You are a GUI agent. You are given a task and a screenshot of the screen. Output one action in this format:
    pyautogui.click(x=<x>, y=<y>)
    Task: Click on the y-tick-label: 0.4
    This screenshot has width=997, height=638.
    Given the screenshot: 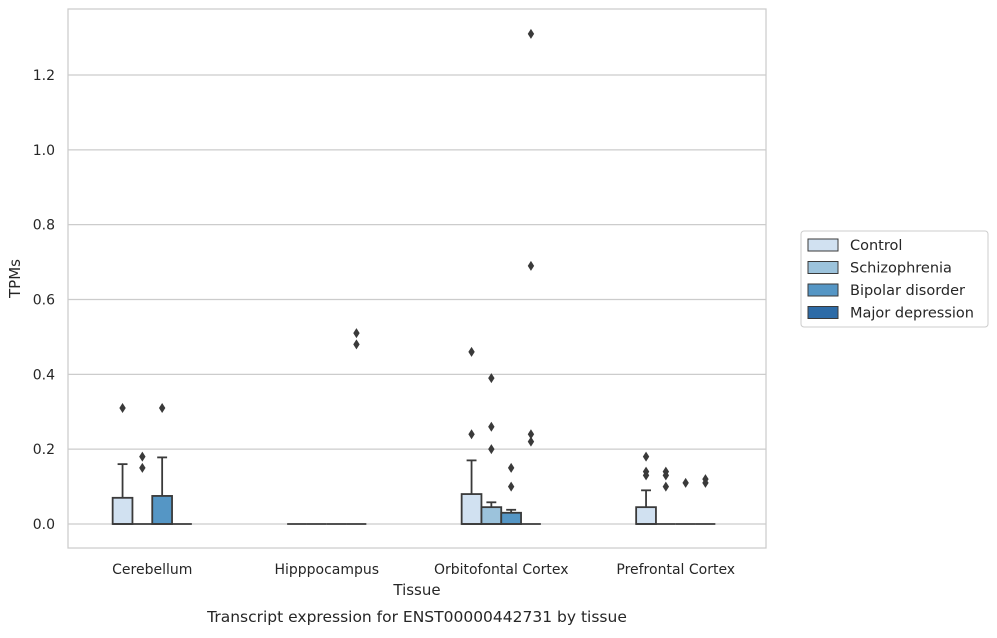 What is the action you would take?
    pyautogui.click(x=44, y=375)
    